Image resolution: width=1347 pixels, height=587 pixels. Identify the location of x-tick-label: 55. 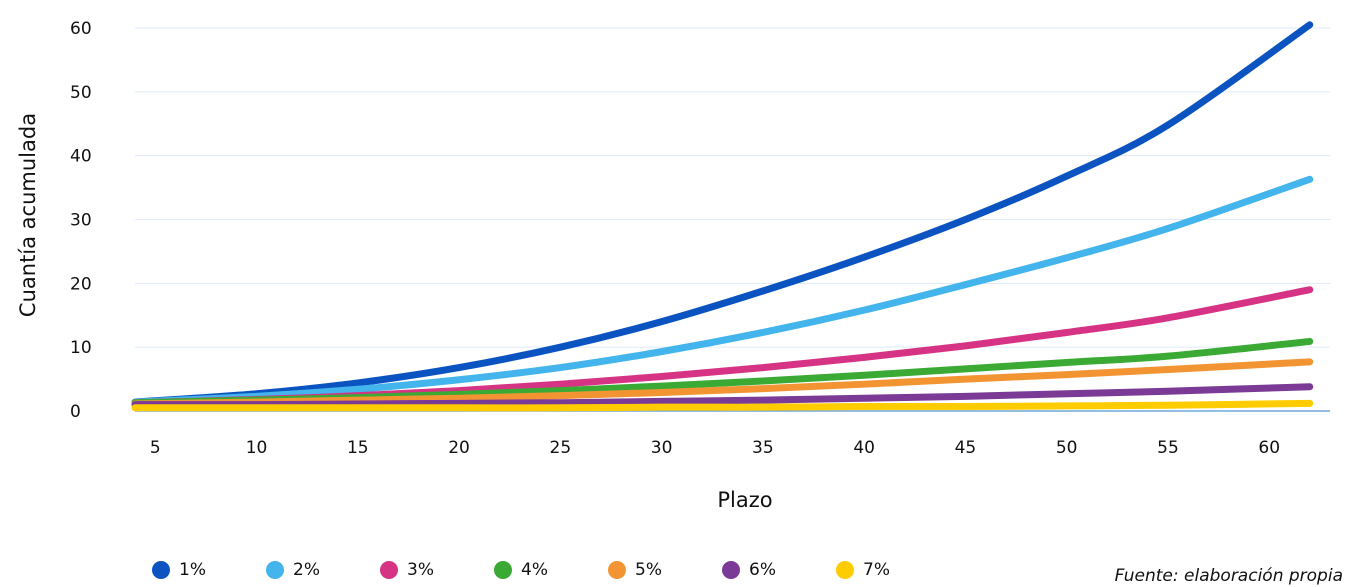
(1168, 448).